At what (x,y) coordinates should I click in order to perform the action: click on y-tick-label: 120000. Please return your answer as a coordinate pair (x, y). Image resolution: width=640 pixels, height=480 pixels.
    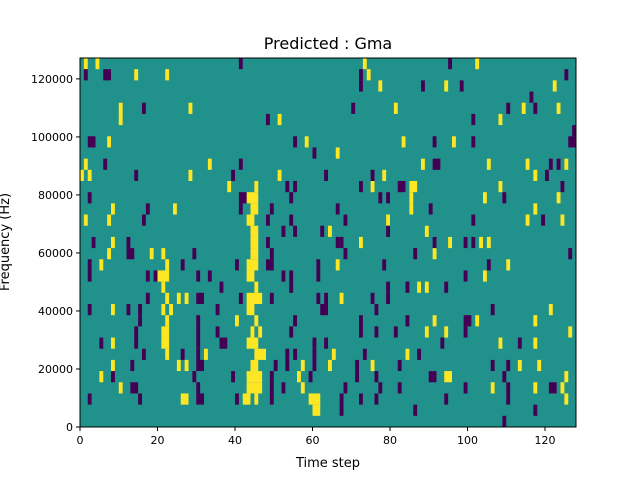
    Looking at the image, I should click on (52, 79).